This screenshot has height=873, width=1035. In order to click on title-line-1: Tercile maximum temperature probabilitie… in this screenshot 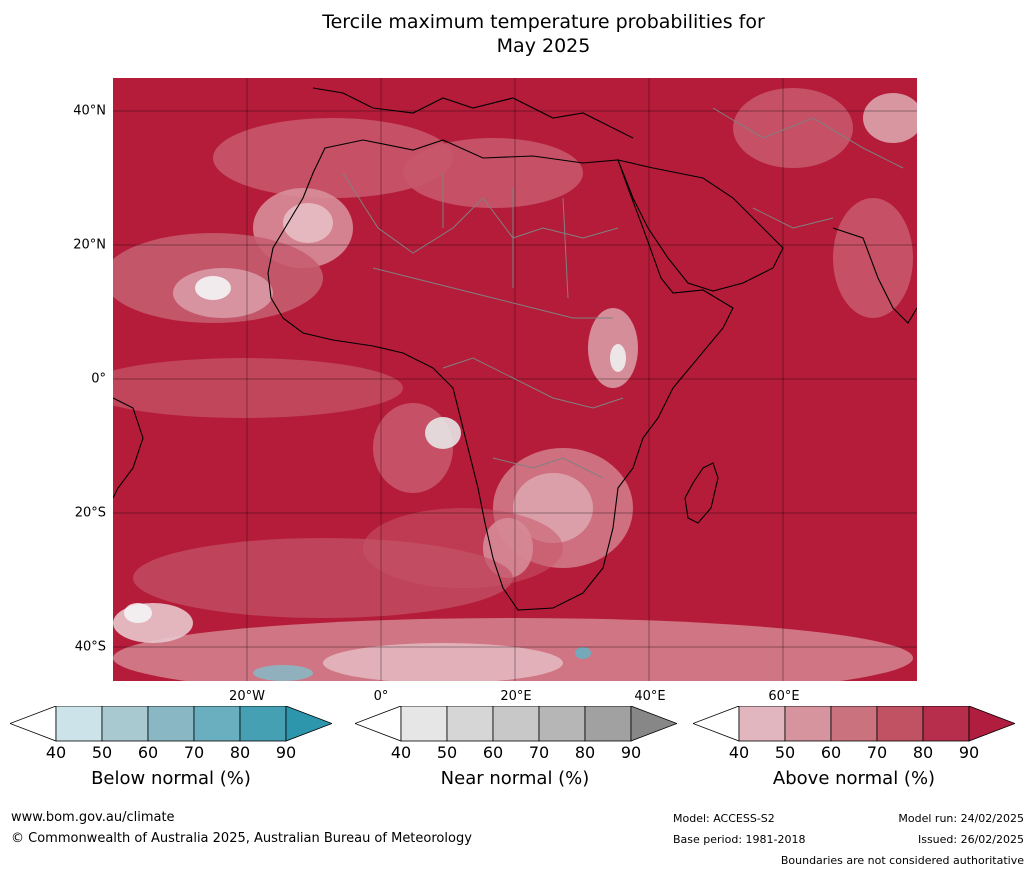, I will do `click(543, 22)`.